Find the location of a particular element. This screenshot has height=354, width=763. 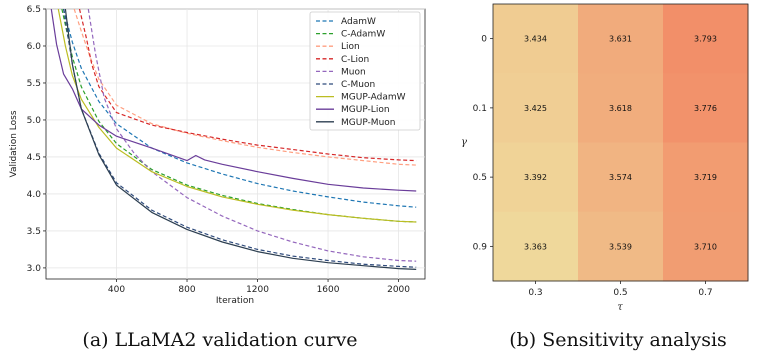

heatmap-cell-value: 3.539 is located at coordinates (620, 246).